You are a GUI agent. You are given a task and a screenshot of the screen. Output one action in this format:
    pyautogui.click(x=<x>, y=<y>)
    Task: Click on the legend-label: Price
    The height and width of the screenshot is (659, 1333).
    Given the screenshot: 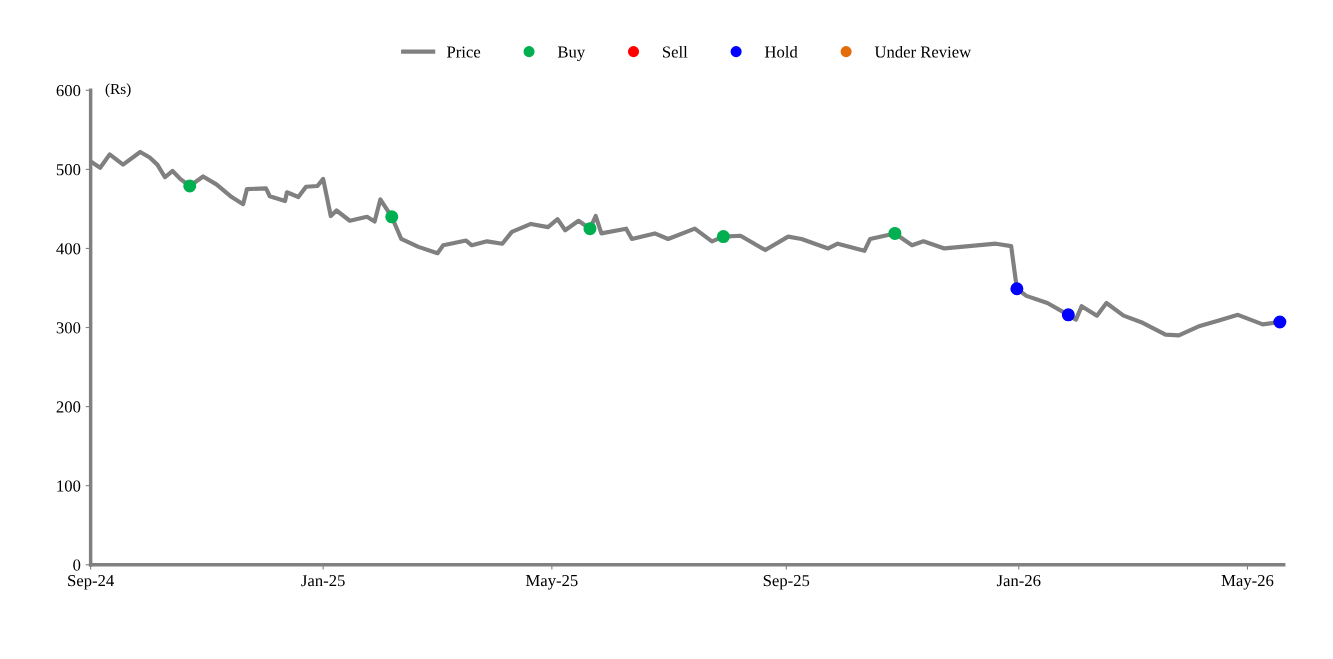 What is the action you would take?
    pyautogui.click(x=463, y=52)
    